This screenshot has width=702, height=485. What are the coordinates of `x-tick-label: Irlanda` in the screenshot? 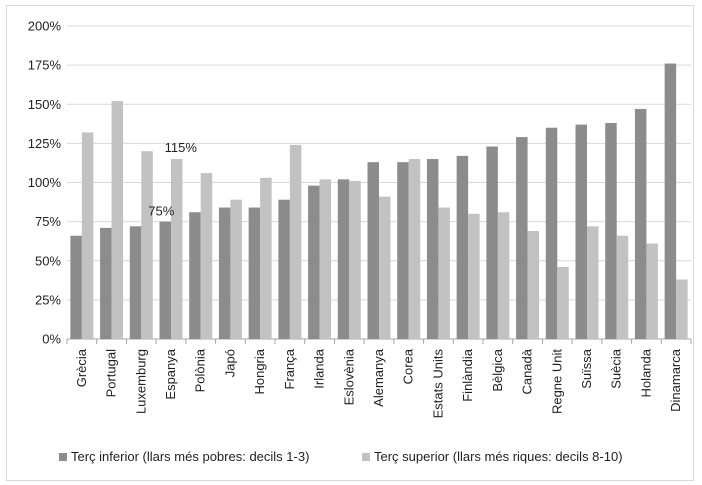 It's located at (319, 368).